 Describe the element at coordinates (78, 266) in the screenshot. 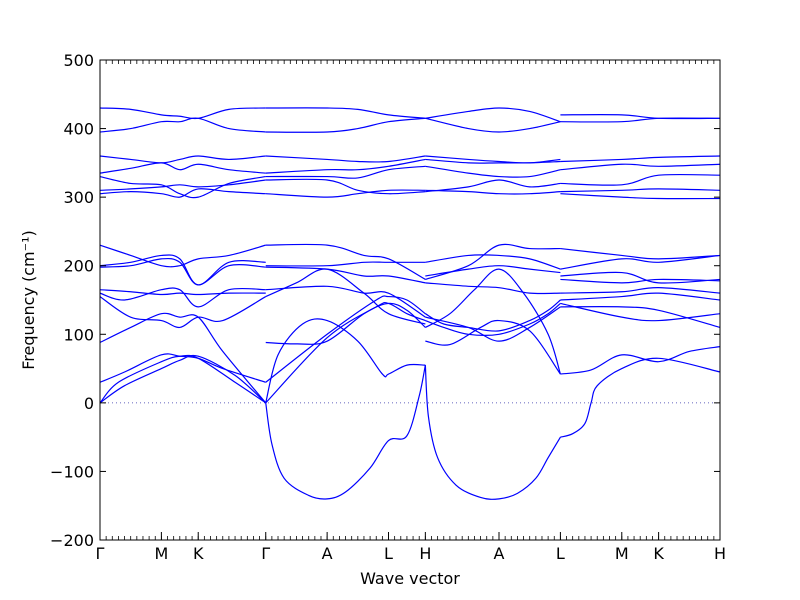

I see `y-tick-label: 200` at that location.